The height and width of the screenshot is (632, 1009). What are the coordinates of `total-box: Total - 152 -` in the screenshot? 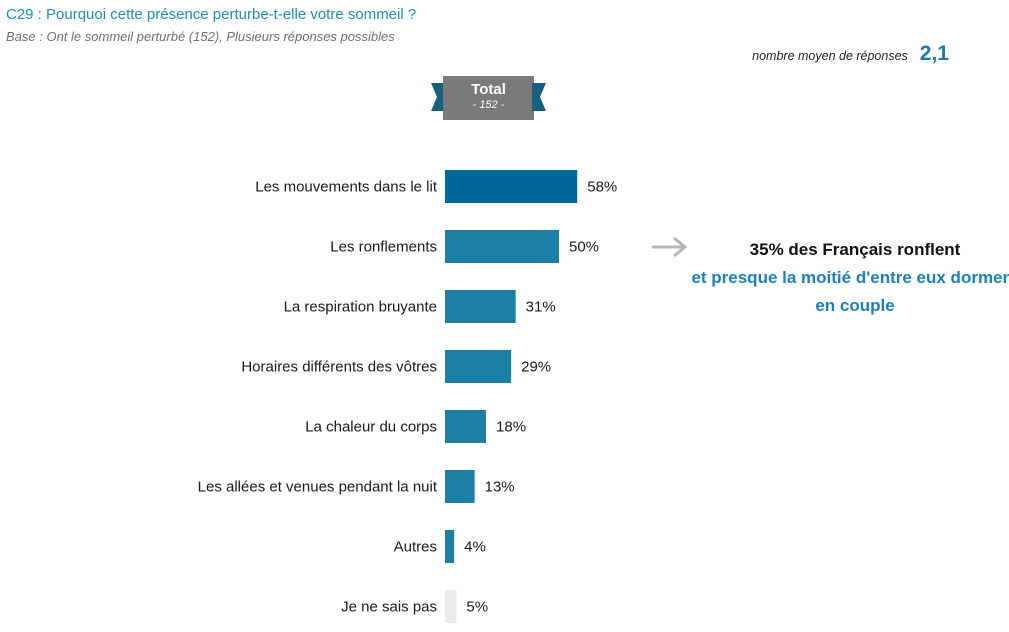 It's located at (488, 98).